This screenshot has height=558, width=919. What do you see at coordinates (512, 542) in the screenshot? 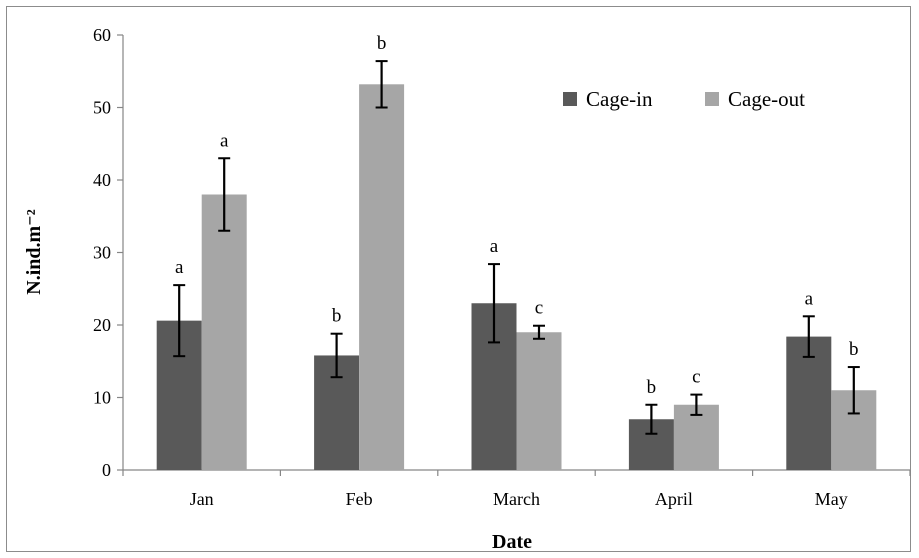
I see `x-axis-title: Date` at bounding box center [512, 542].